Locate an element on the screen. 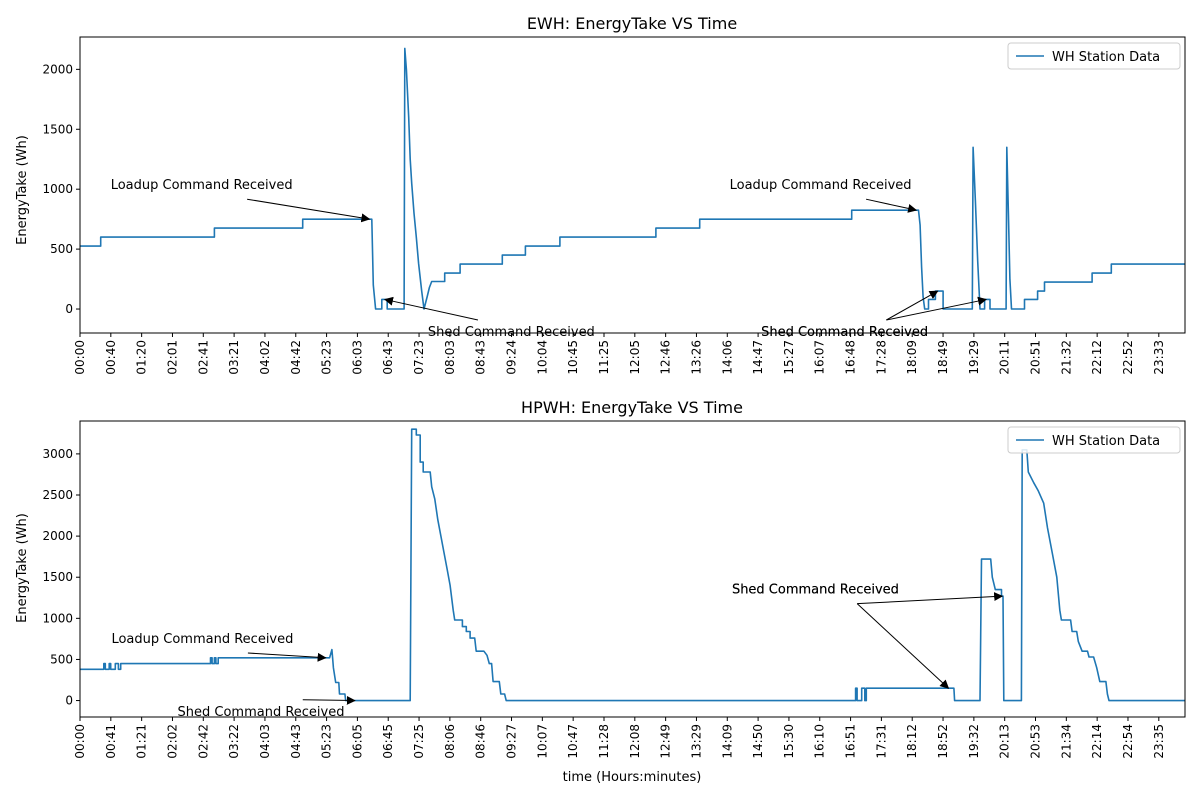 The height and width of the screenshot is (800, 1200). x-tick-label: 22:14 is located at coordinates (1097, 741).